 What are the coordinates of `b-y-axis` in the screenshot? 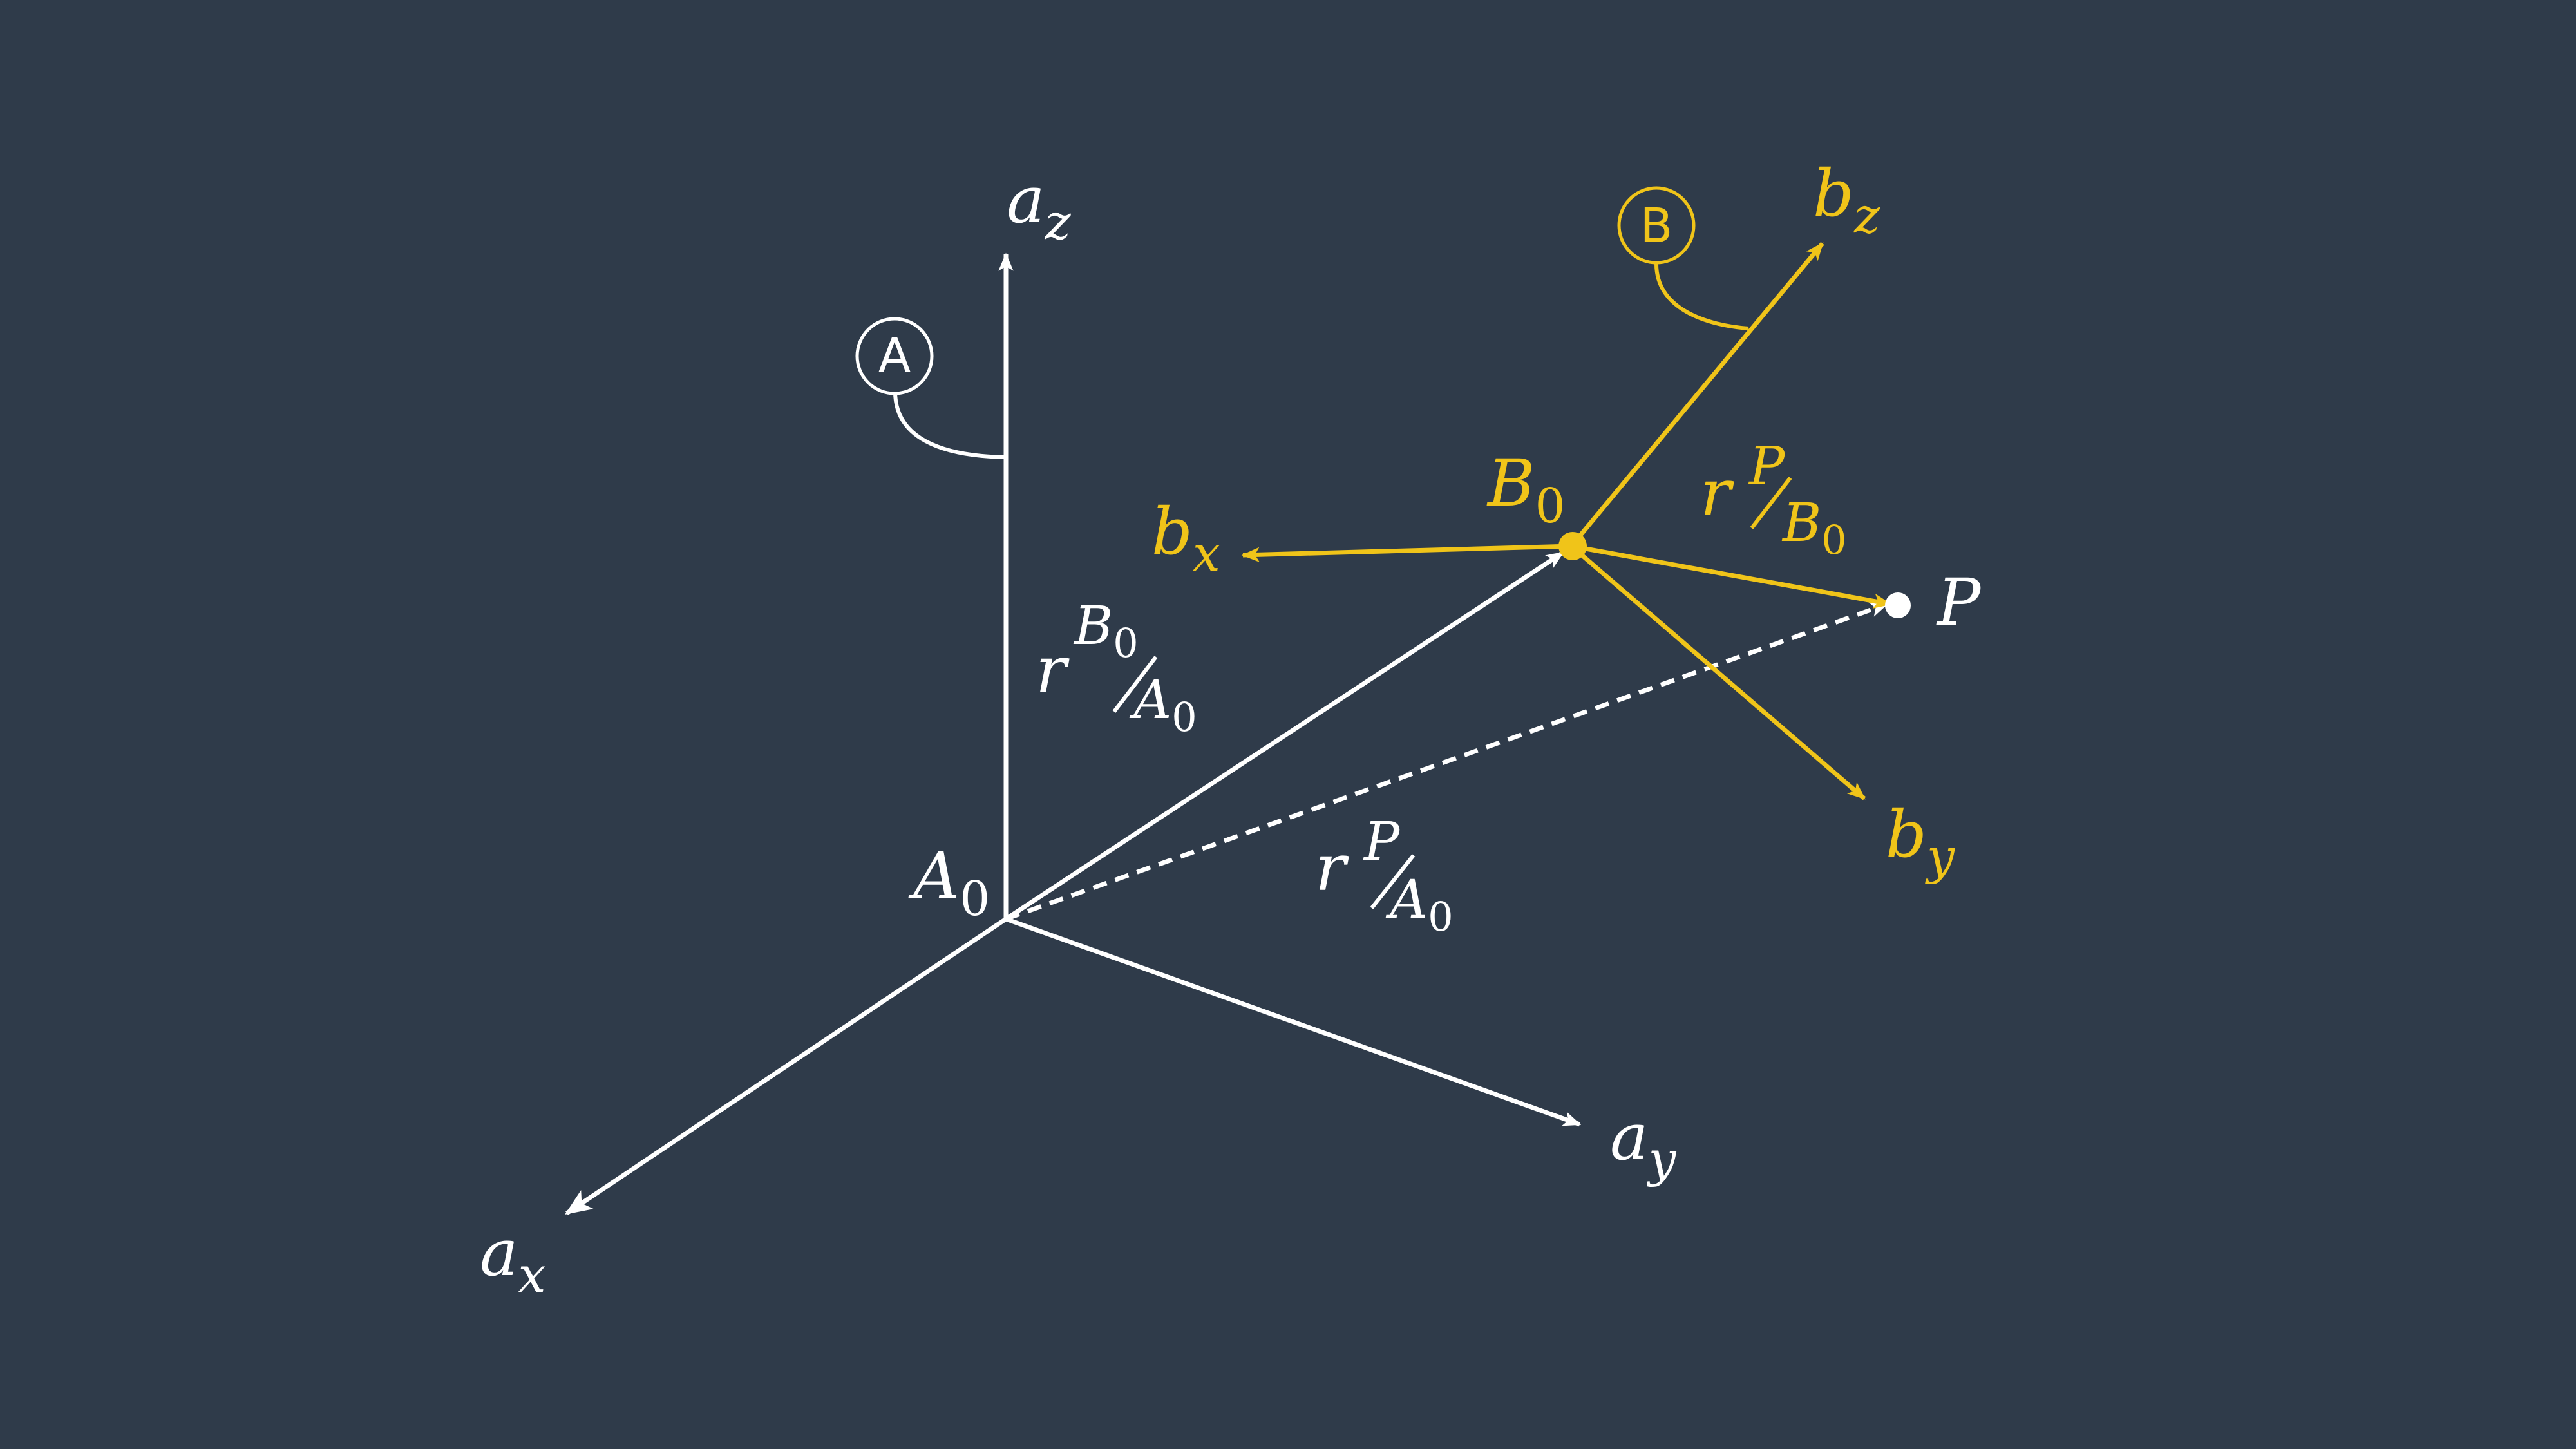 It's located at (1717, 672).